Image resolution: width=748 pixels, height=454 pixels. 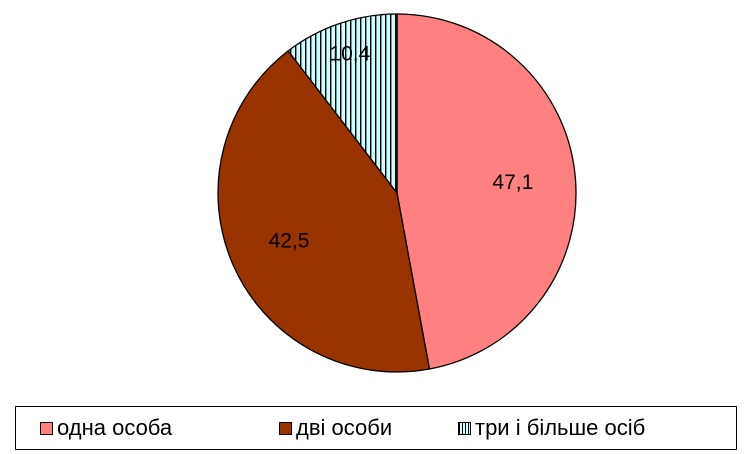 I want to click on slice-label-two-persons: 42,5, so click(x=289, y=240).